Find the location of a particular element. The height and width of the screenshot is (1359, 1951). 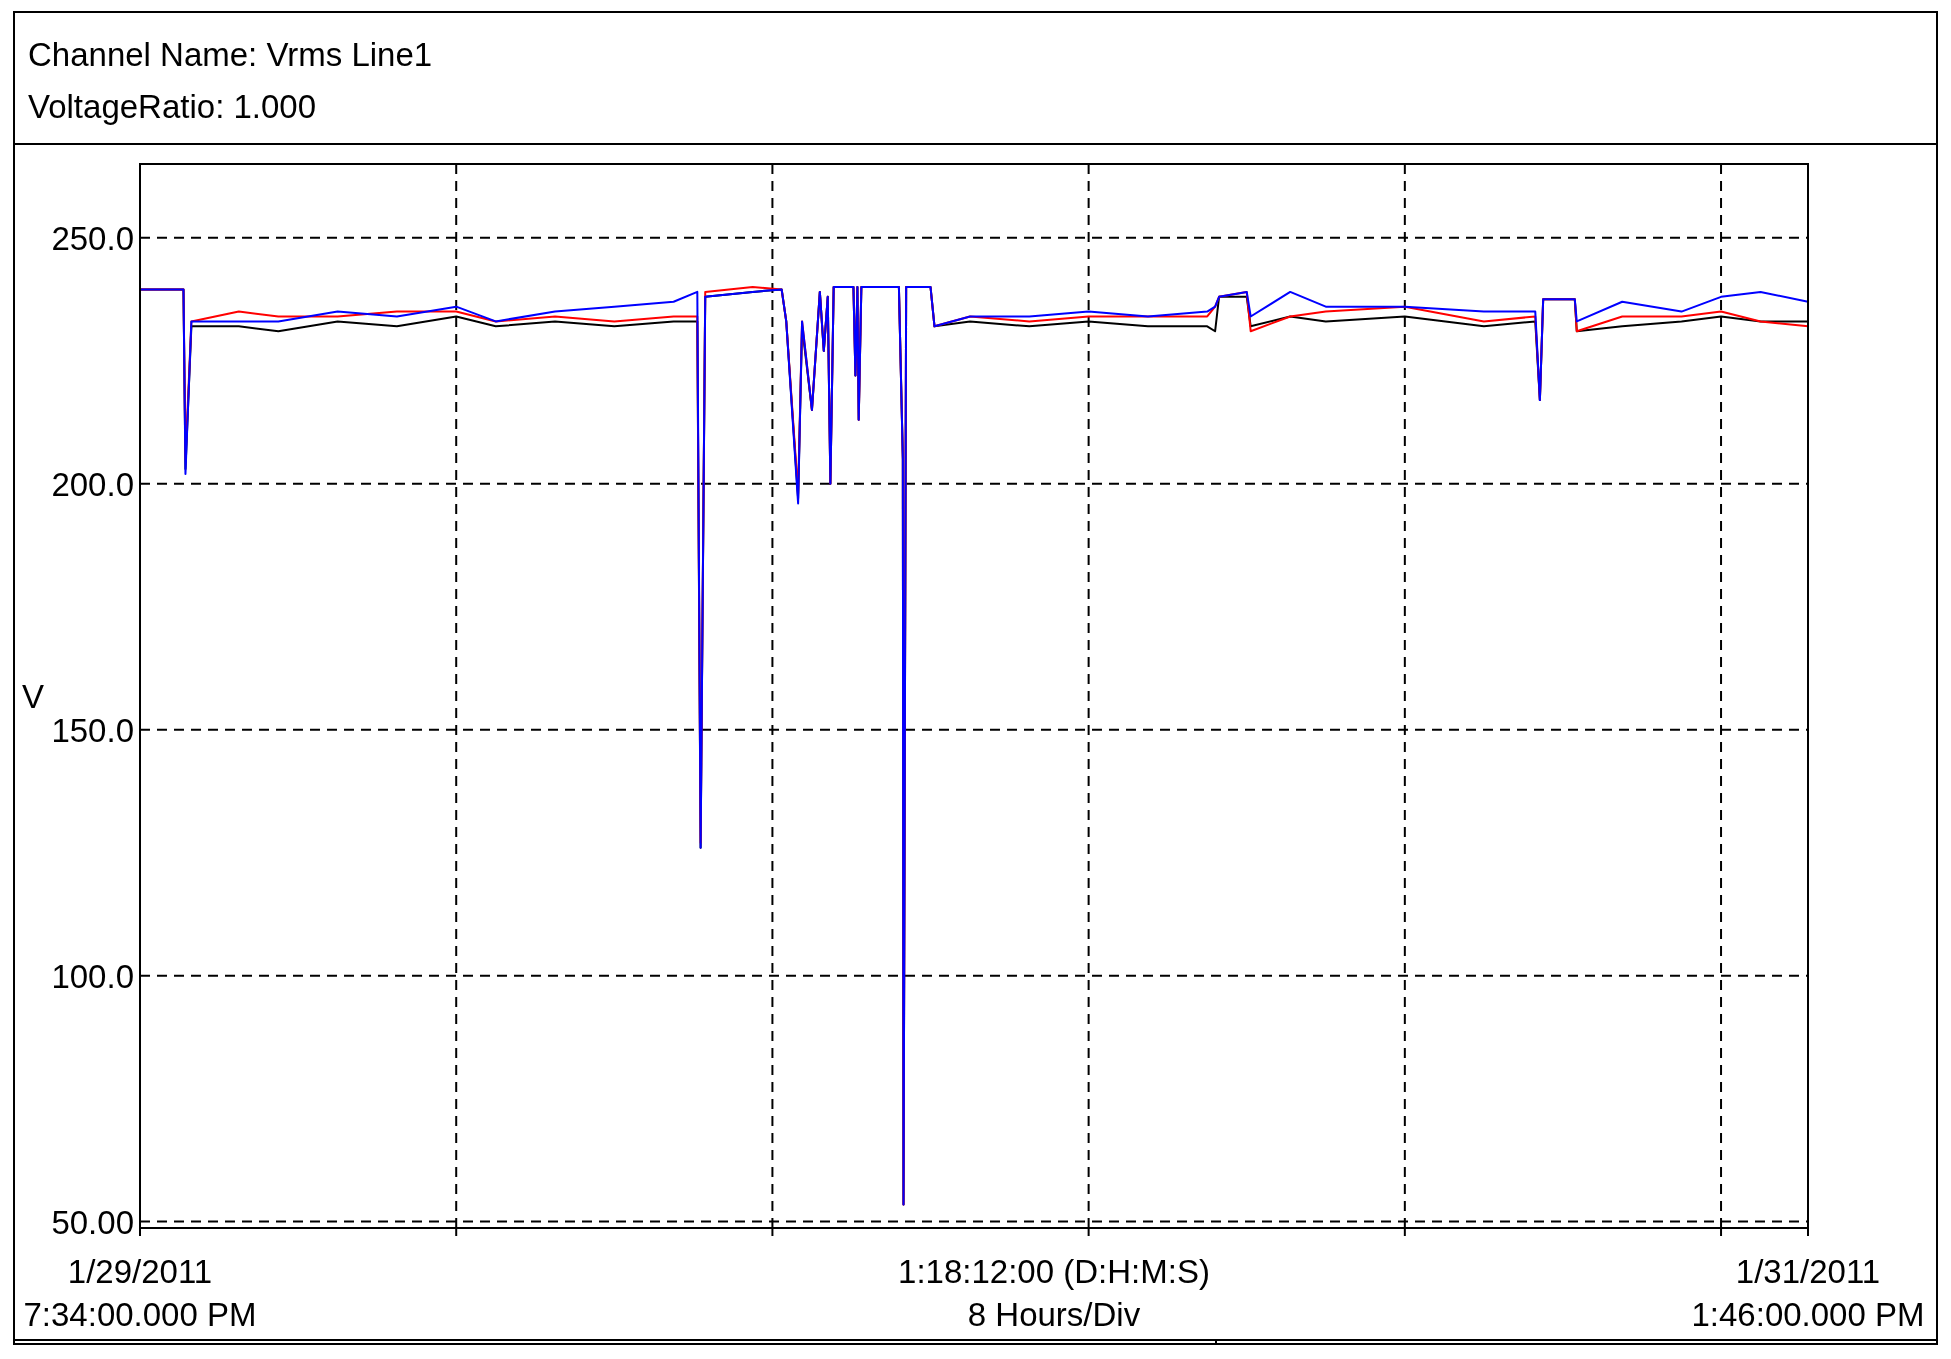

x-tick-label: 1/31/2011 1:46:00.000 PM is located at coordinates (1808, 1293).